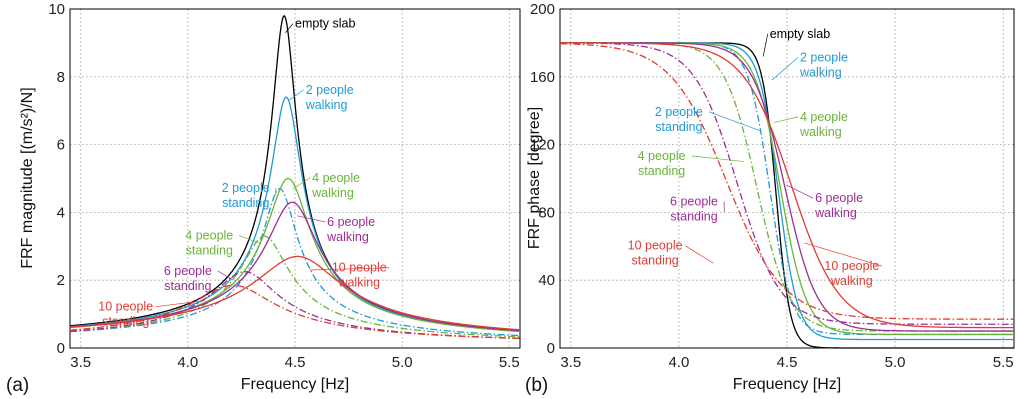 This screenshot has height=399, width=1016. I want to click on phase-annotation-label: empty slab, so click(800, 34).